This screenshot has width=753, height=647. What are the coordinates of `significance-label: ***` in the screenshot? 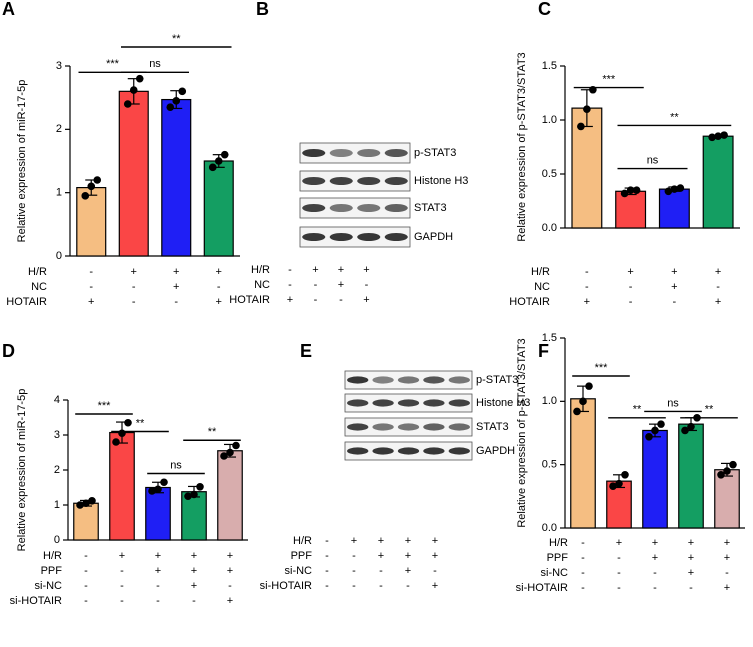 It's located at (105, 406).